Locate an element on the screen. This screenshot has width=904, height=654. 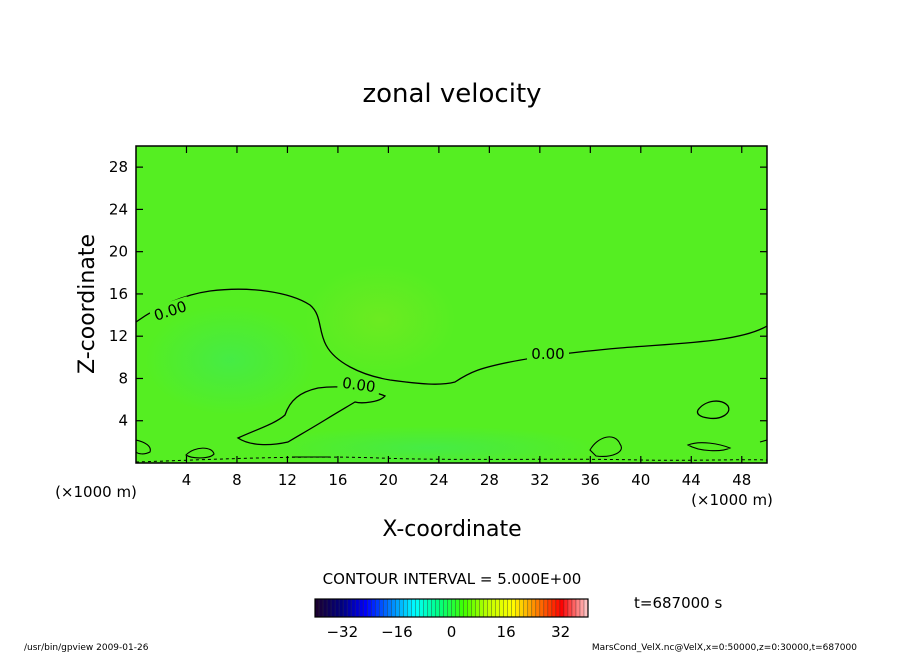
y-tick-label: 28 is located at coordinates (118, 167).